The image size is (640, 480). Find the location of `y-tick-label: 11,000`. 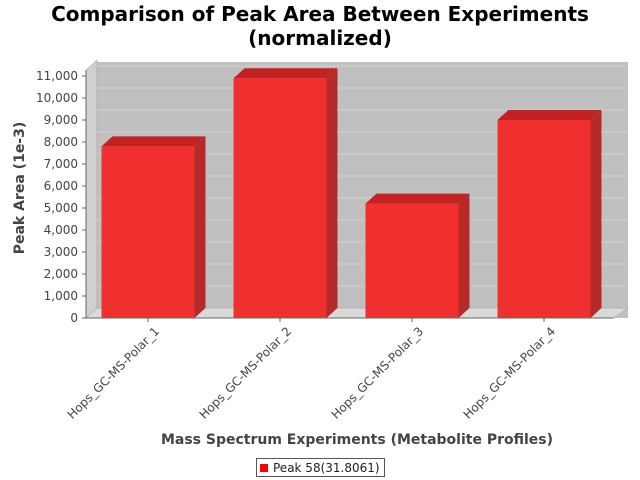

y-tick-label: 11,000 is located at coordinates (57, 76).